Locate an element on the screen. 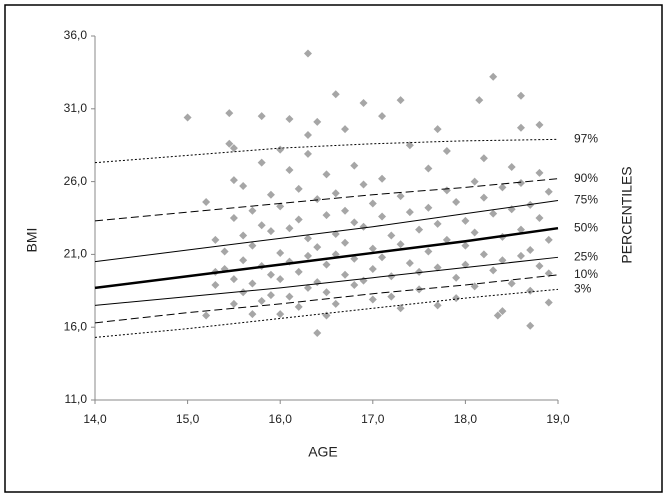 The image size is (668, 498). x-tick-label: 17,0 is located at coordinates (373, 419).